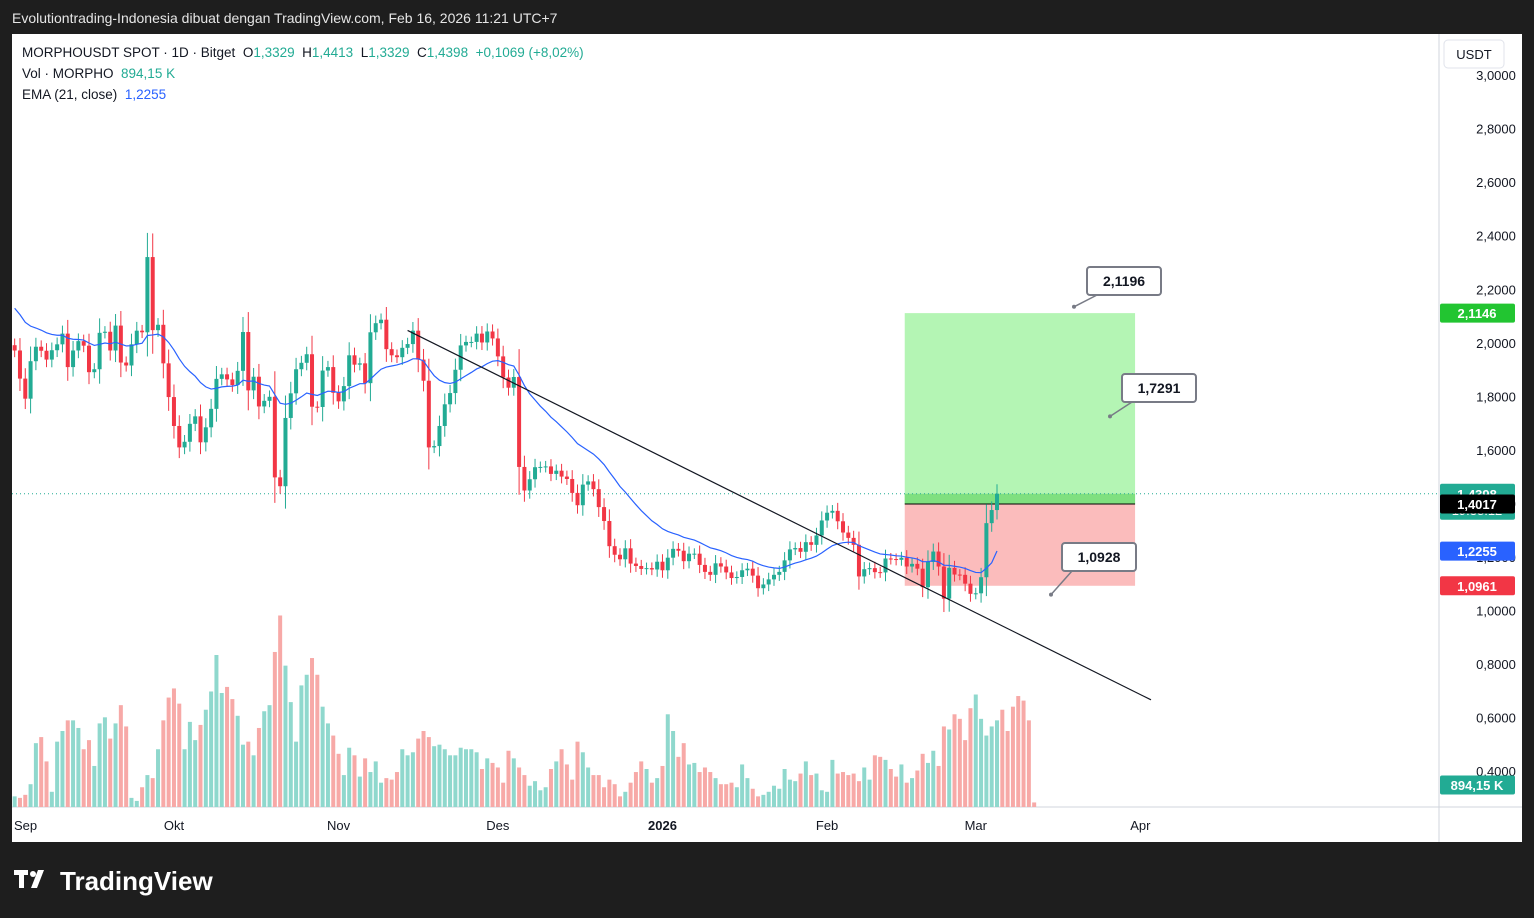  What do you see at coordinates (68, 73) in the screenshot?
I see `legend-volume-label: Vol · MORPHO` at bounding box center [68, 73].